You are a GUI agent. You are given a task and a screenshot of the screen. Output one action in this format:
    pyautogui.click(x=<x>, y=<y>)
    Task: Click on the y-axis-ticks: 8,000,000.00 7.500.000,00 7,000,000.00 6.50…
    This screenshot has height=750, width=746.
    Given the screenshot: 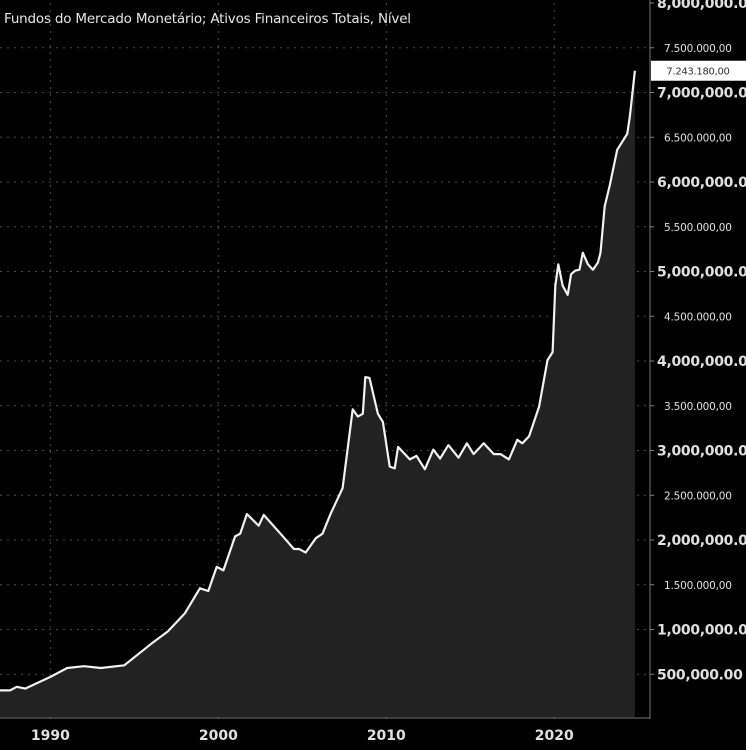 What is the action you would take?
    pyautogui.click(x=698, y=341)
    